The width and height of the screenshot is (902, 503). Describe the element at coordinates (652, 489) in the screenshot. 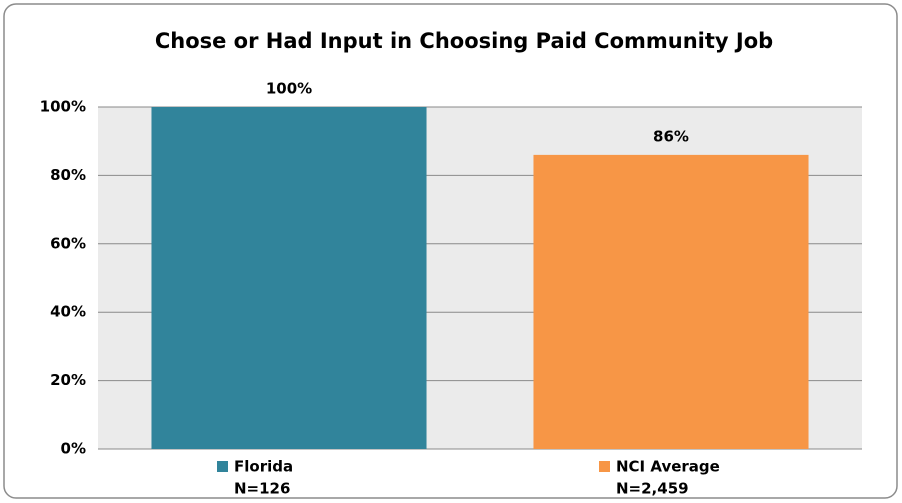

I see `category-note: N=2,459` at that location.